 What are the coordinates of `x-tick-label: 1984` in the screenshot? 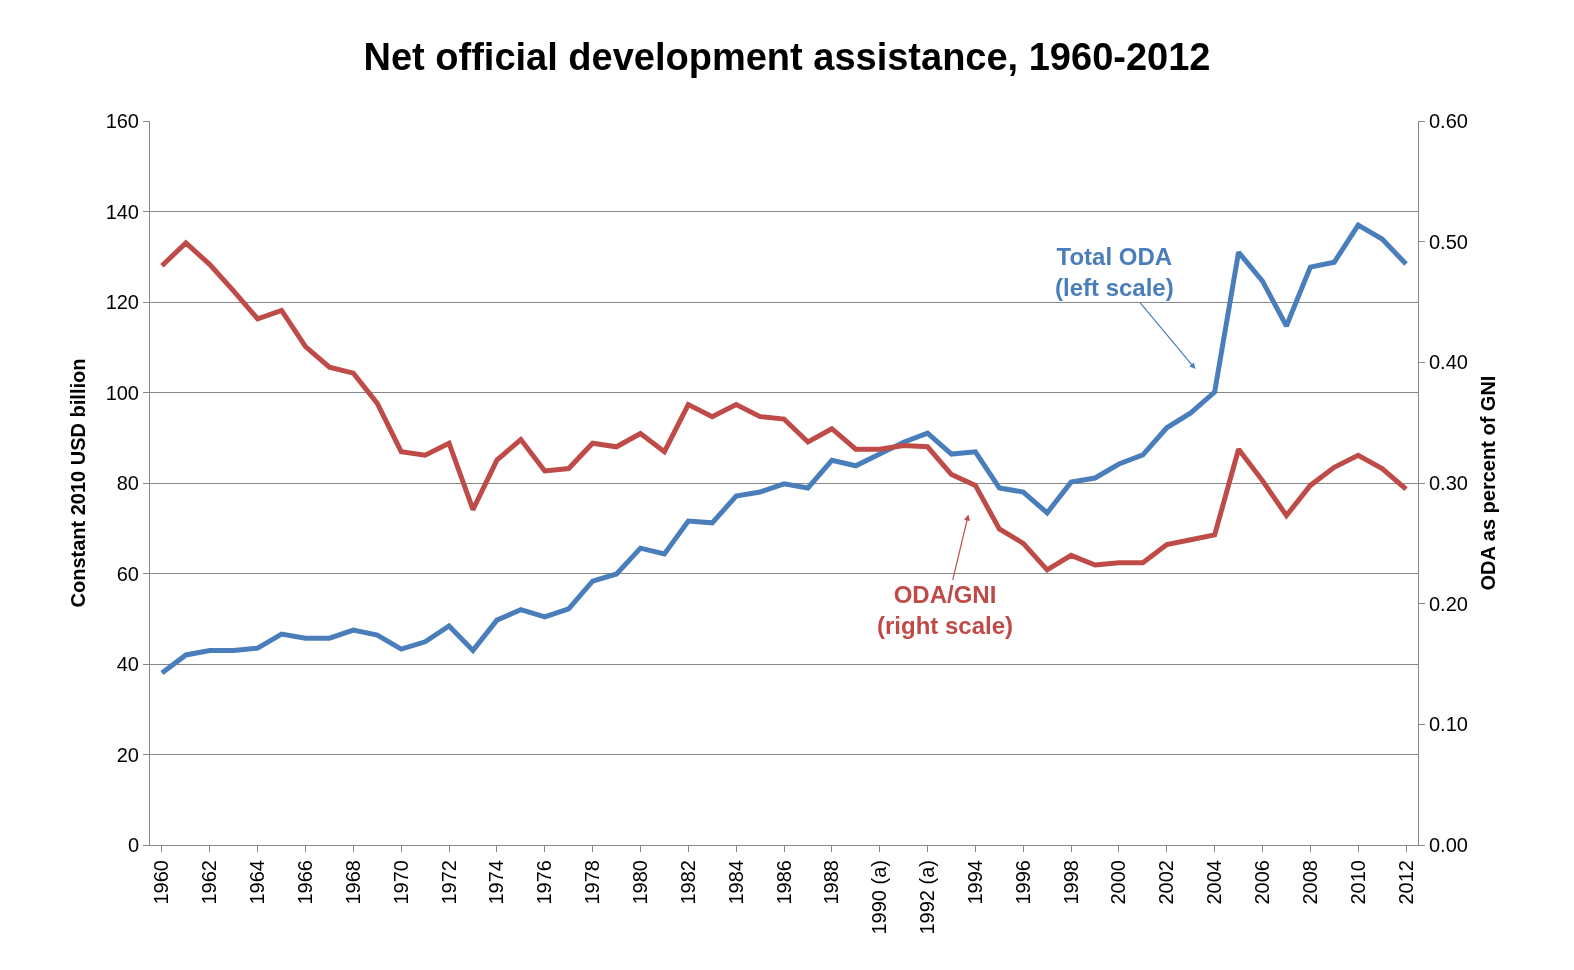 It's located at (735, 882).